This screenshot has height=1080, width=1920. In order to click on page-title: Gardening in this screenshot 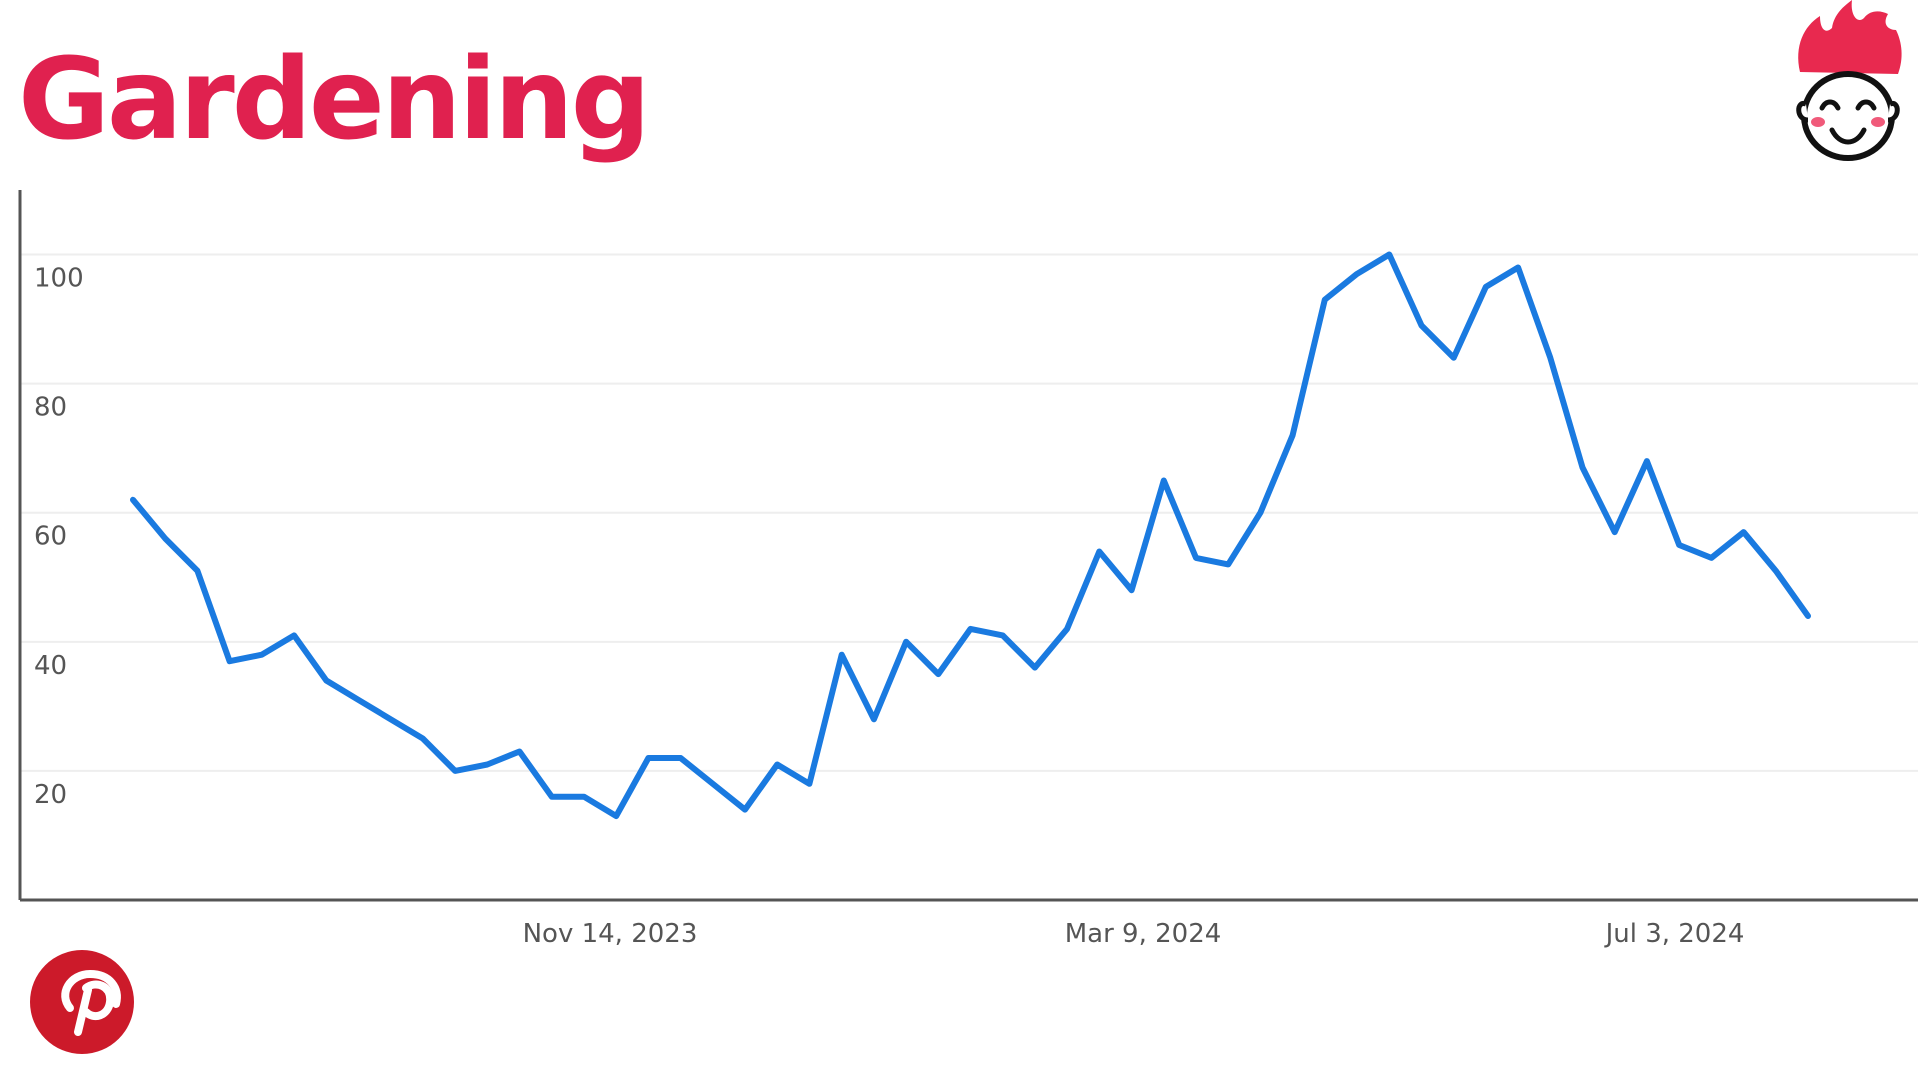, I will do `click(334, 100)`.